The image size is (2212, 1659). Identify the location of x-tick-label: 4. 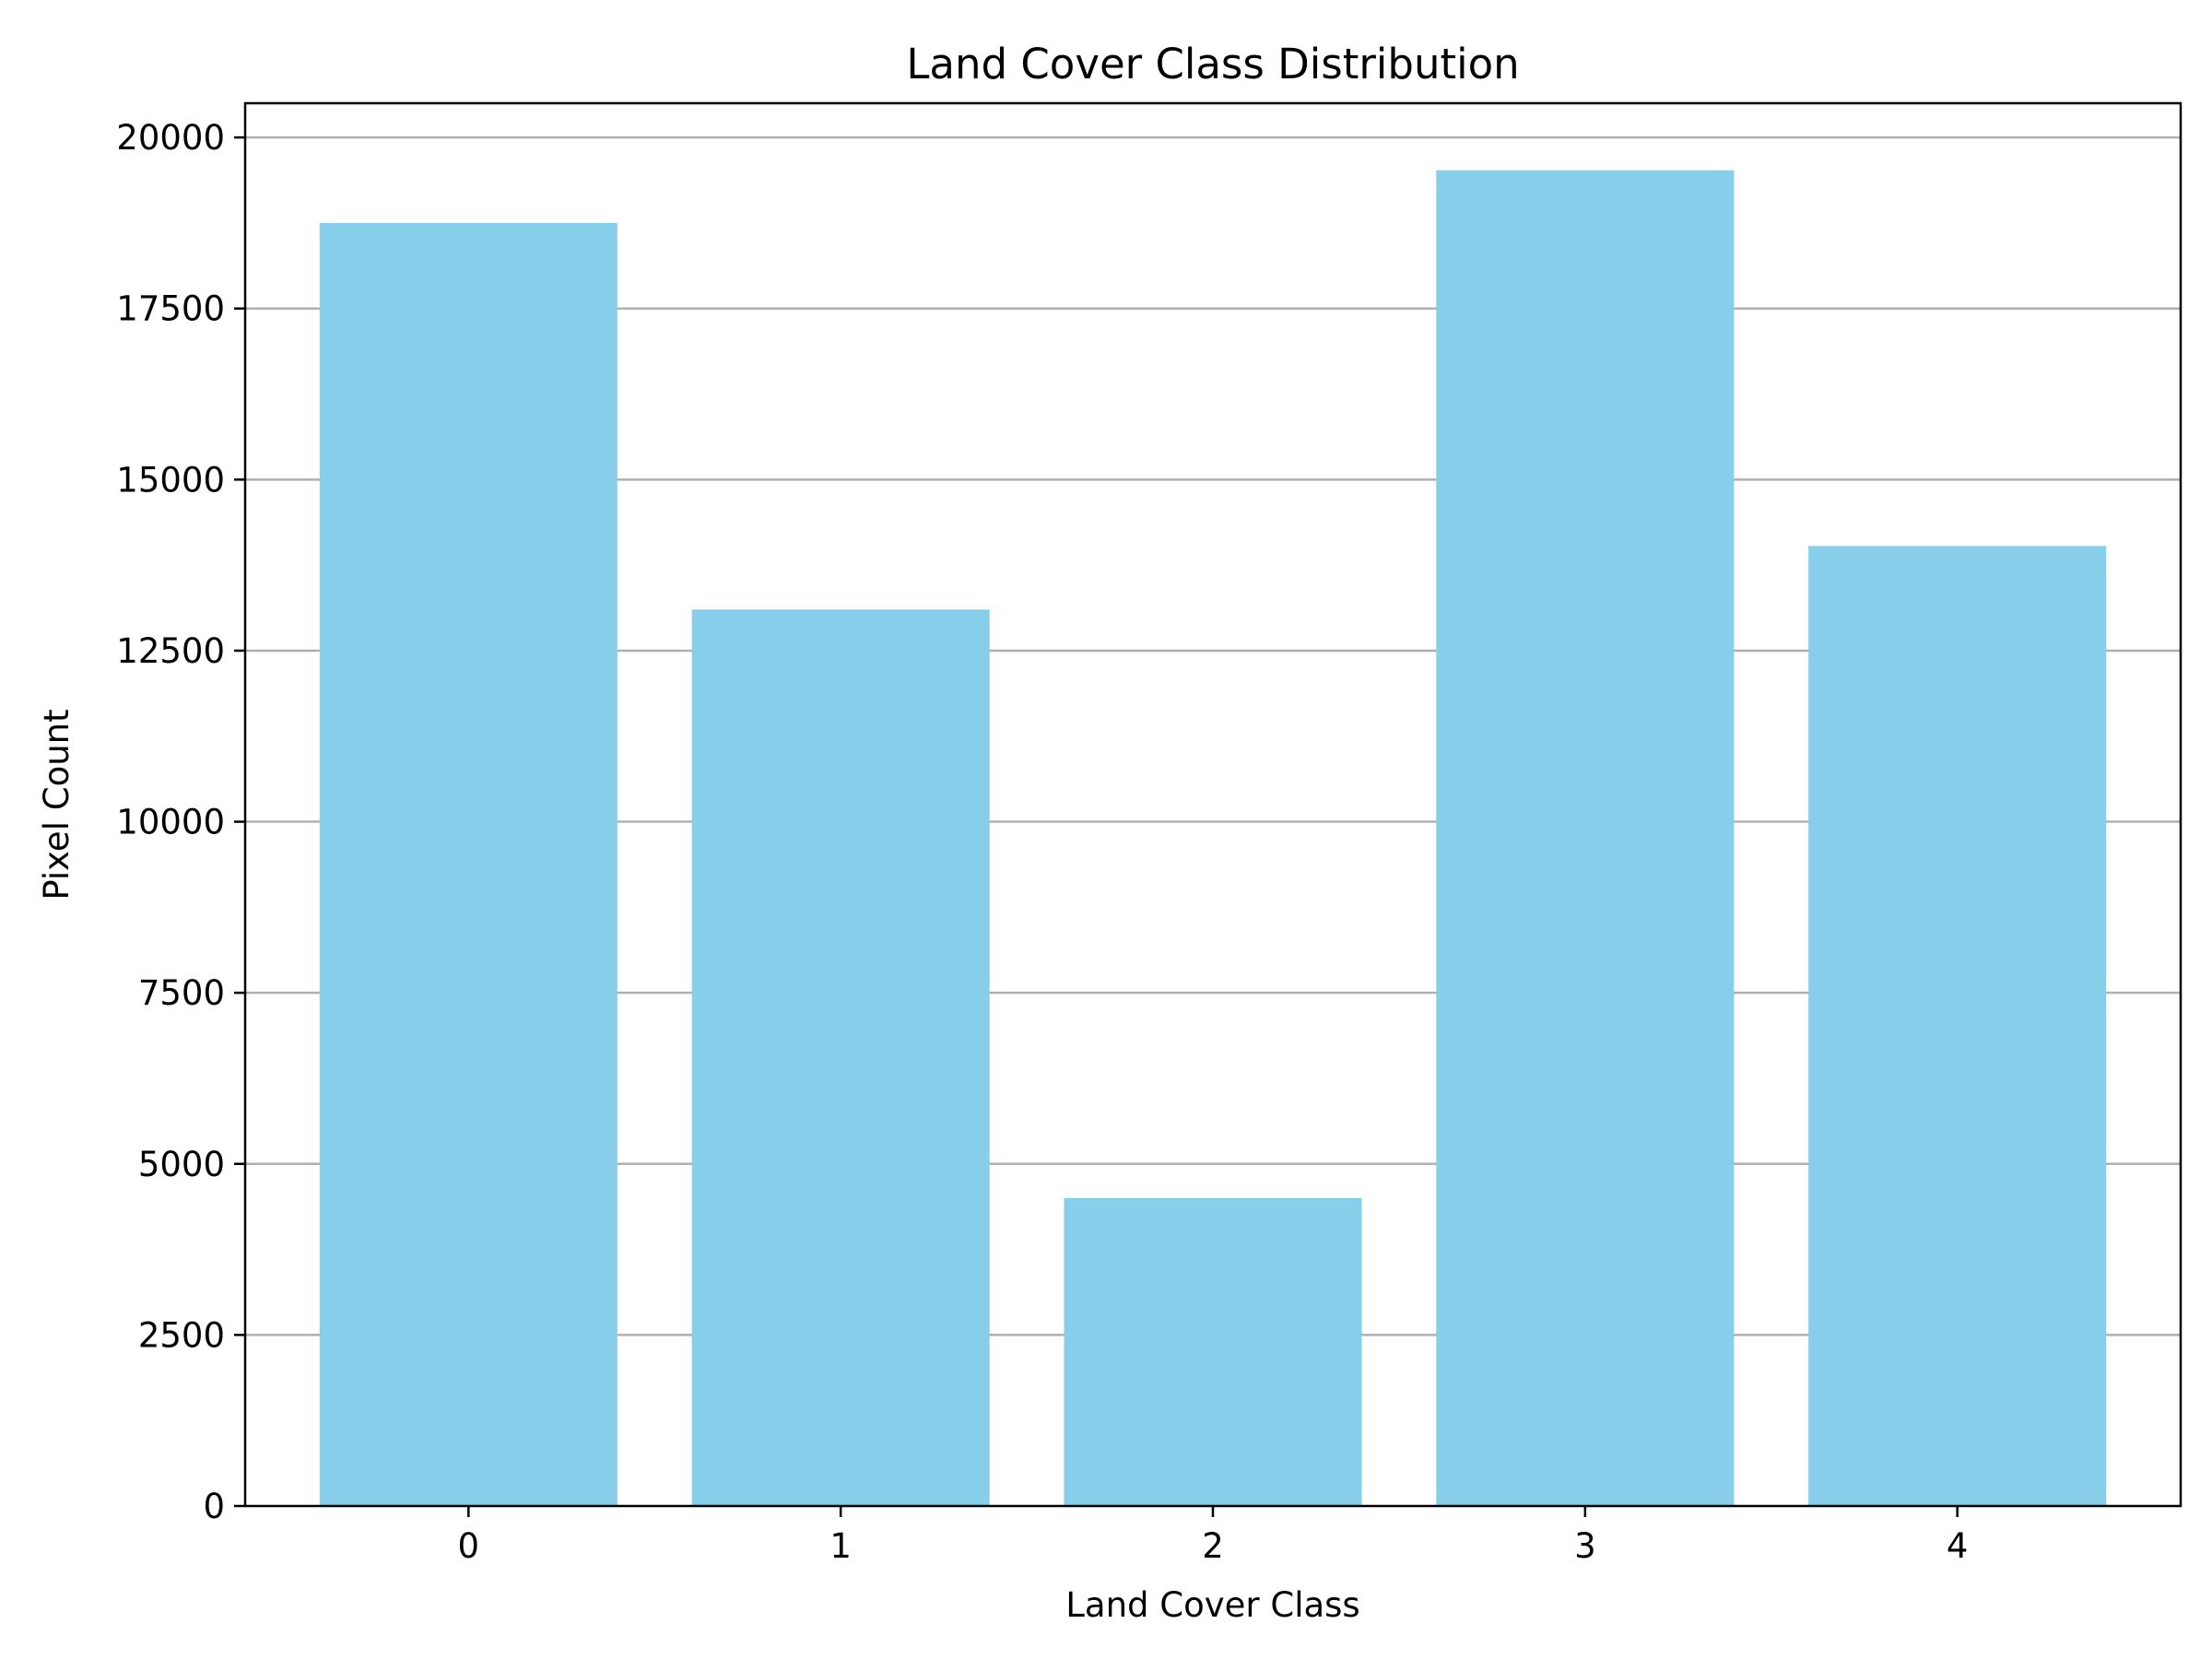
(1958, 1546).